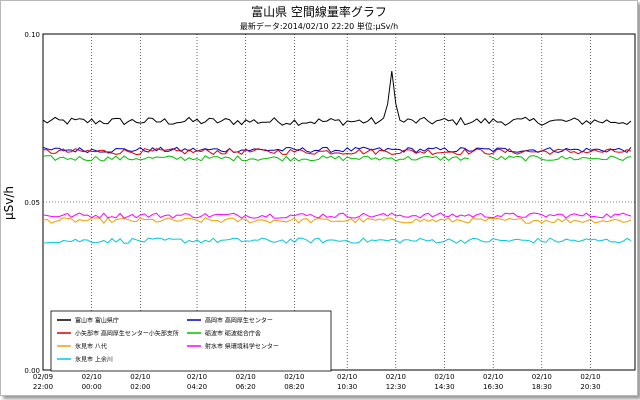 The image size is (640, 400). What do you see at coordinates (140, 387) in the screenshot?
I see `x-tick-time: 02:00` at bounding box center [140, 387].